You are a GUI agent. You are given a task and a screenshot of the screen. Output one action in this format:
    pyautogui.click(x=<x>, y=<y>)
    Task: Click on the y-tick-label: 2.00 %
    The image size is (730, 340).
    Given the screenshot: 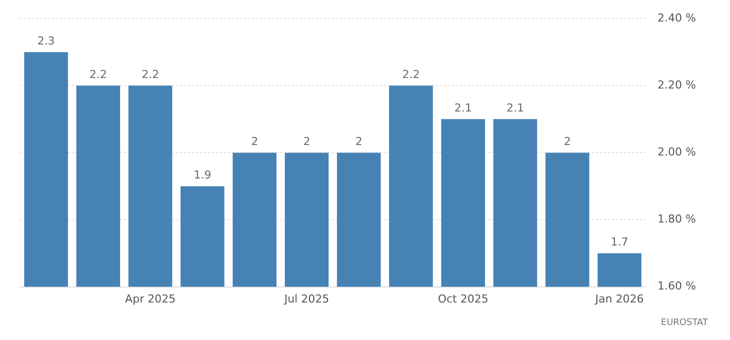 What is the action you would take?
    pyautogui.click(x=677, y=152)
    